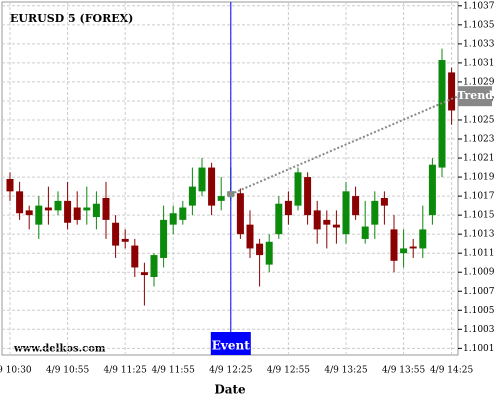 The image size is (500, 404). I want to click on y-tick-label: 1.1025, so click(479, 120).